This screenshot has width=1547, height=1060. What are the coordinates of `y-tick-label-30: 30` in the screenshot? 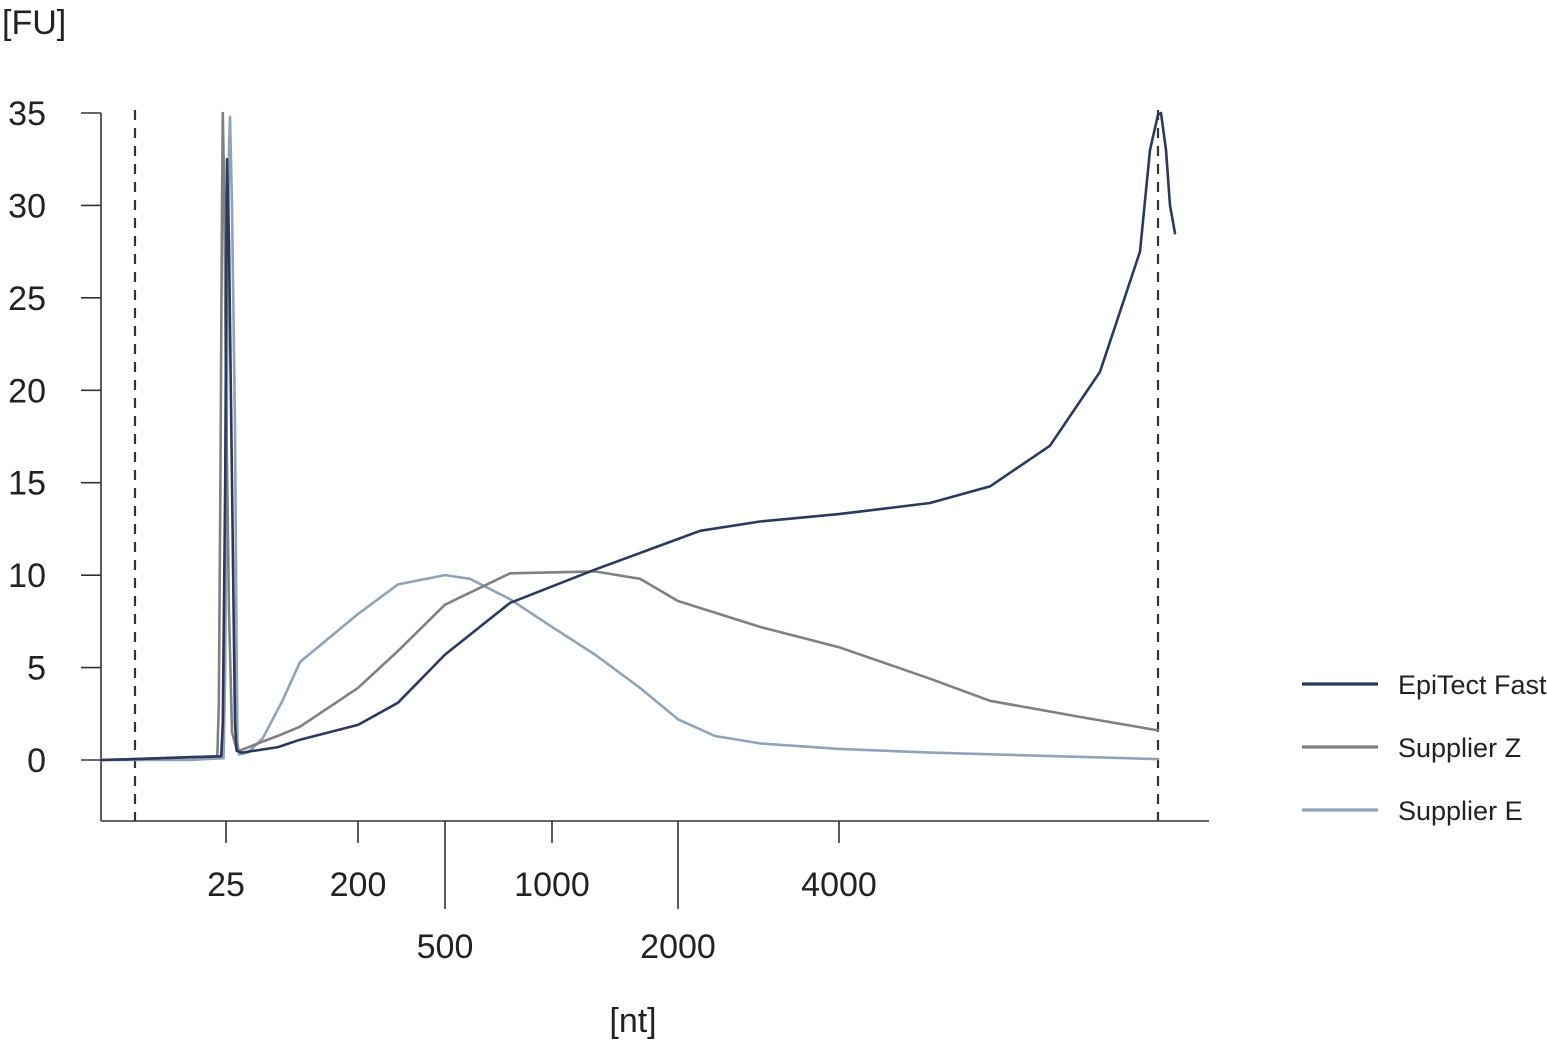 It's located at (27, 206).